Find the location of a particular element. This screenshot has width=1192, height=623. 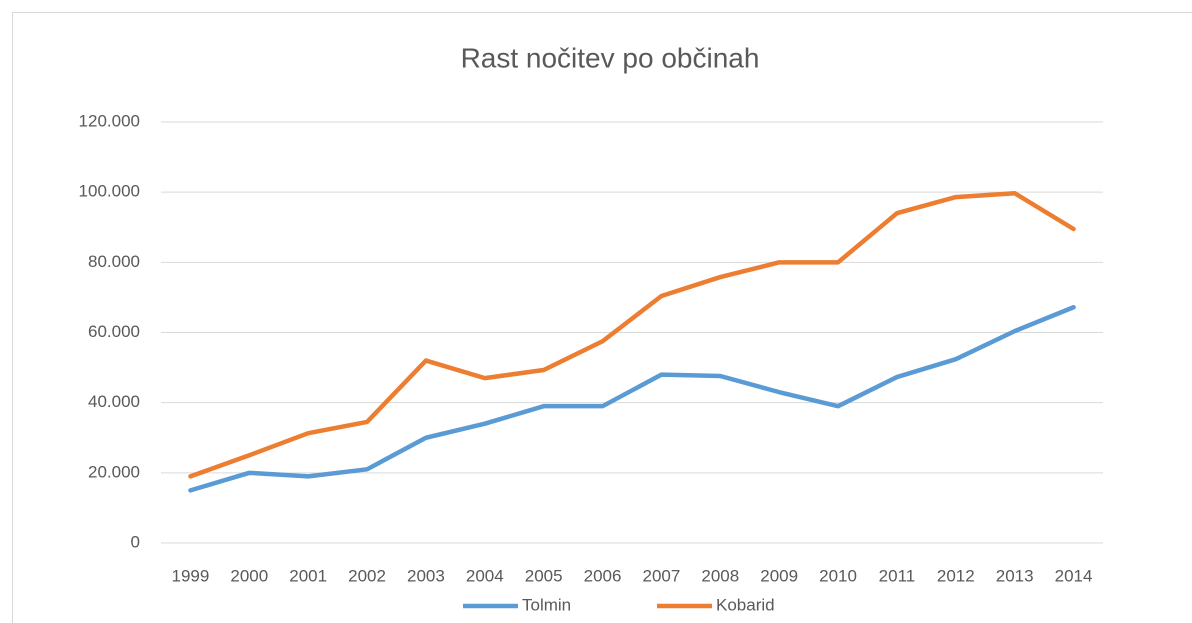

x-tick-label: 2007 is located at coordinates (662, 575).